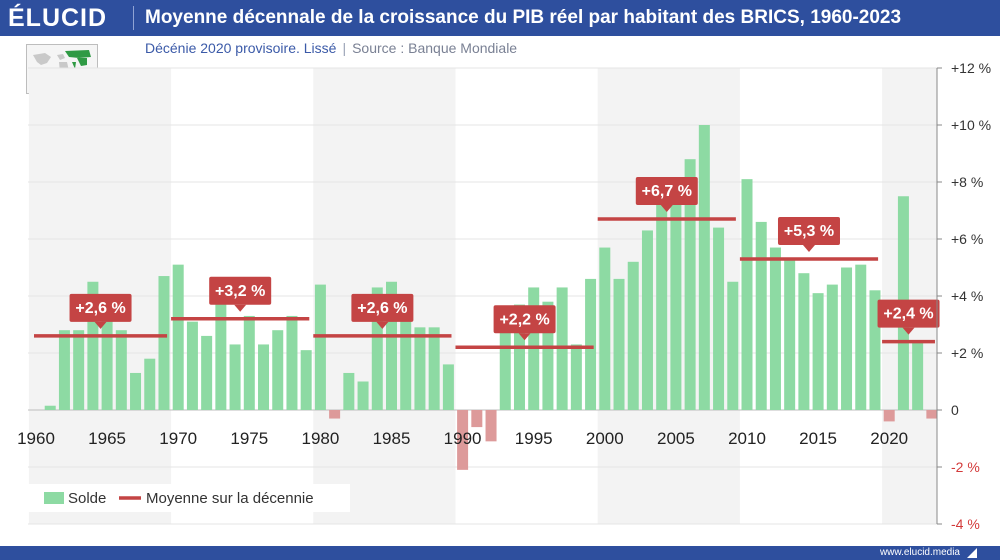 This screenshot has width=1000, height=560. Describe the element at coordinates (524, 337) in the screenshot. I see `average-label-pointer-1990` at that location.